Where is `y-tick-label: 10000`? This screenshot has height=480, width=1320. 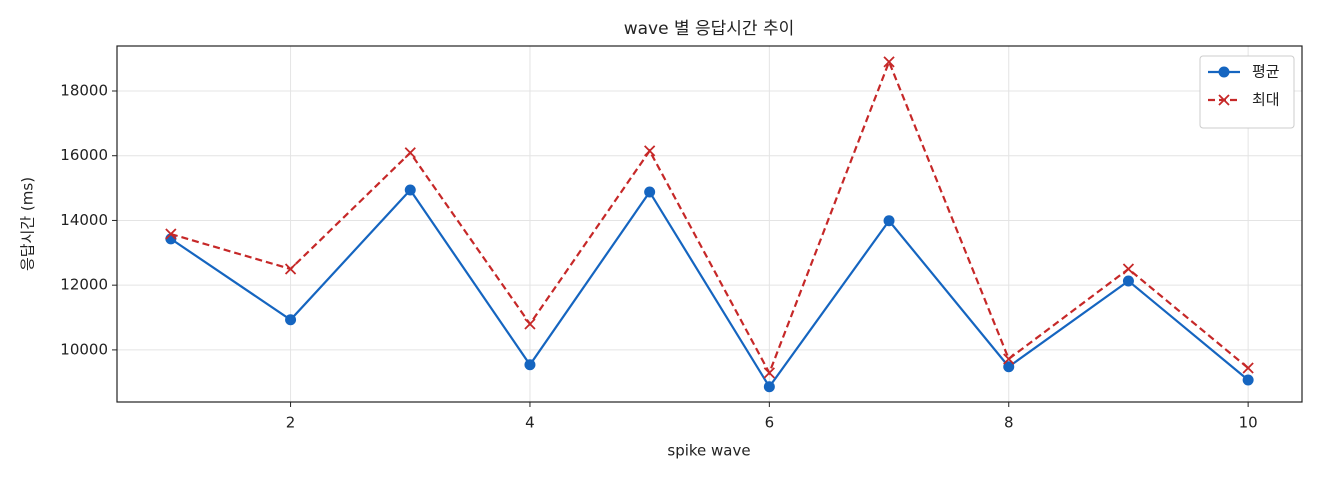 y-tick-label: 10000 is located at coordinates (84, 349).